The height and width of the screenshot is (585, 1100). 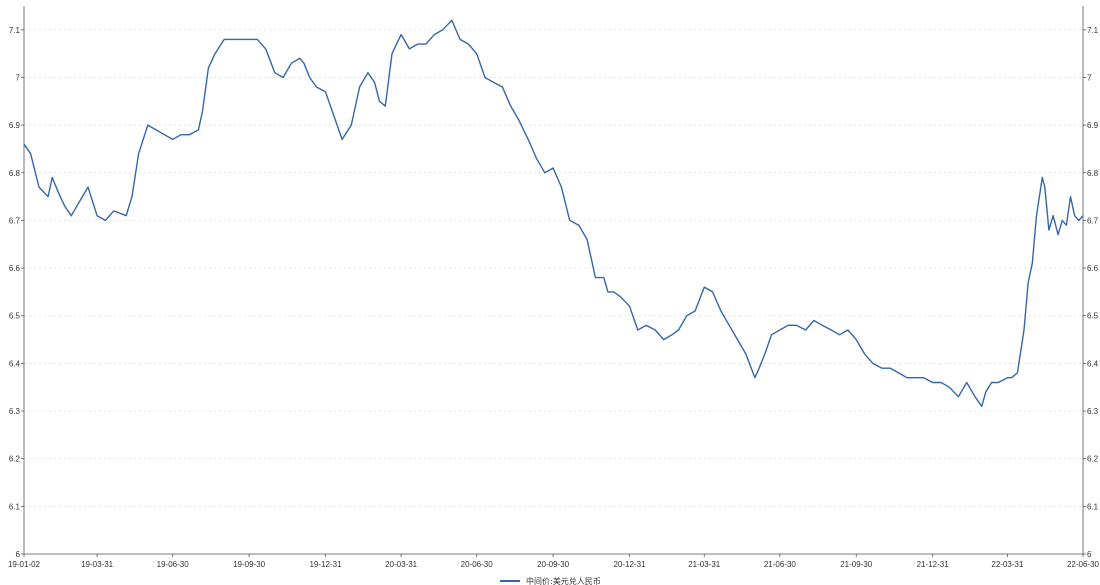 What do you see at coordinates (15, 363) in the screenshot?
I see `y-tick-label-left: 6.4` at bounding box center [15, 363].